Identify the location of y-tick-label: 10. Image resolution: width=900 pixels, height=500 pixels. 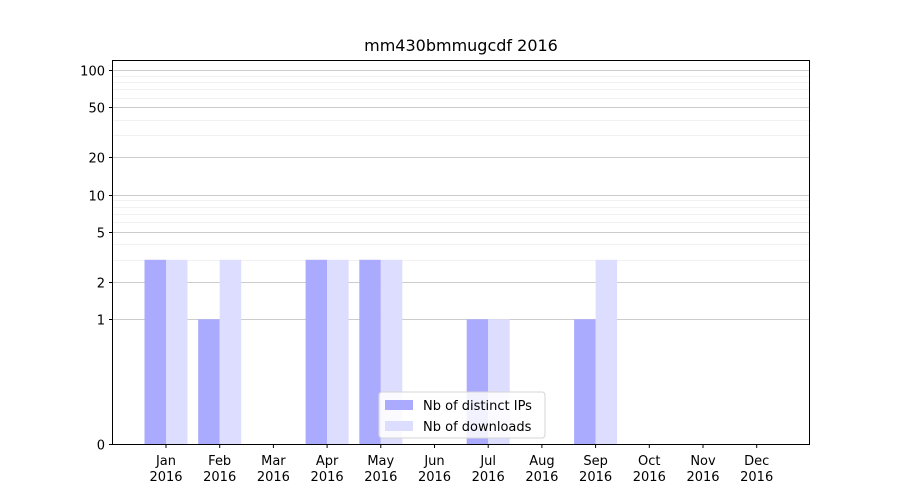
(96, 197).